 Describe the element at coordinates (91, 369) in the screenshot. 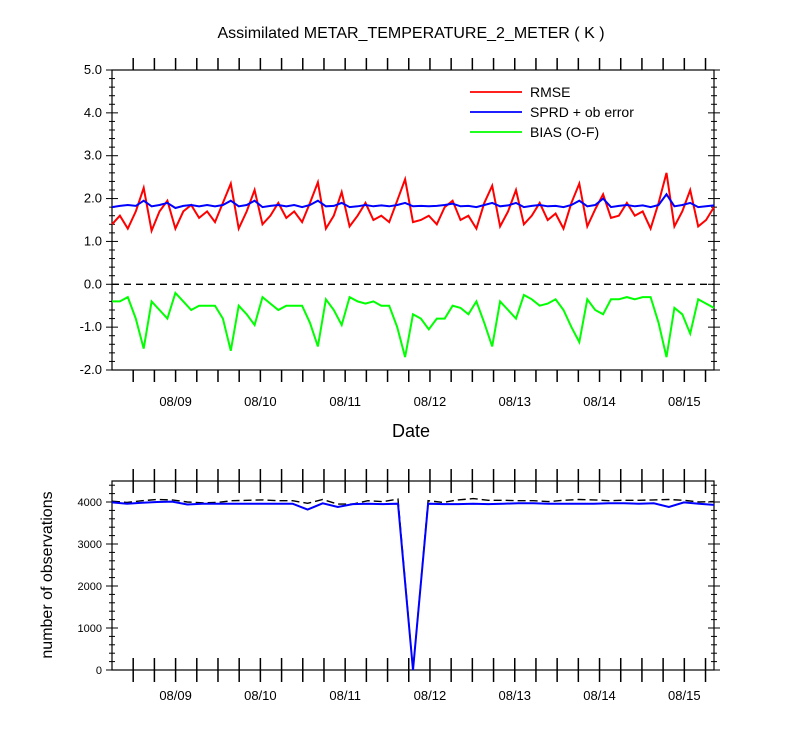

I see `y-tick-label: -2.0` at that location.